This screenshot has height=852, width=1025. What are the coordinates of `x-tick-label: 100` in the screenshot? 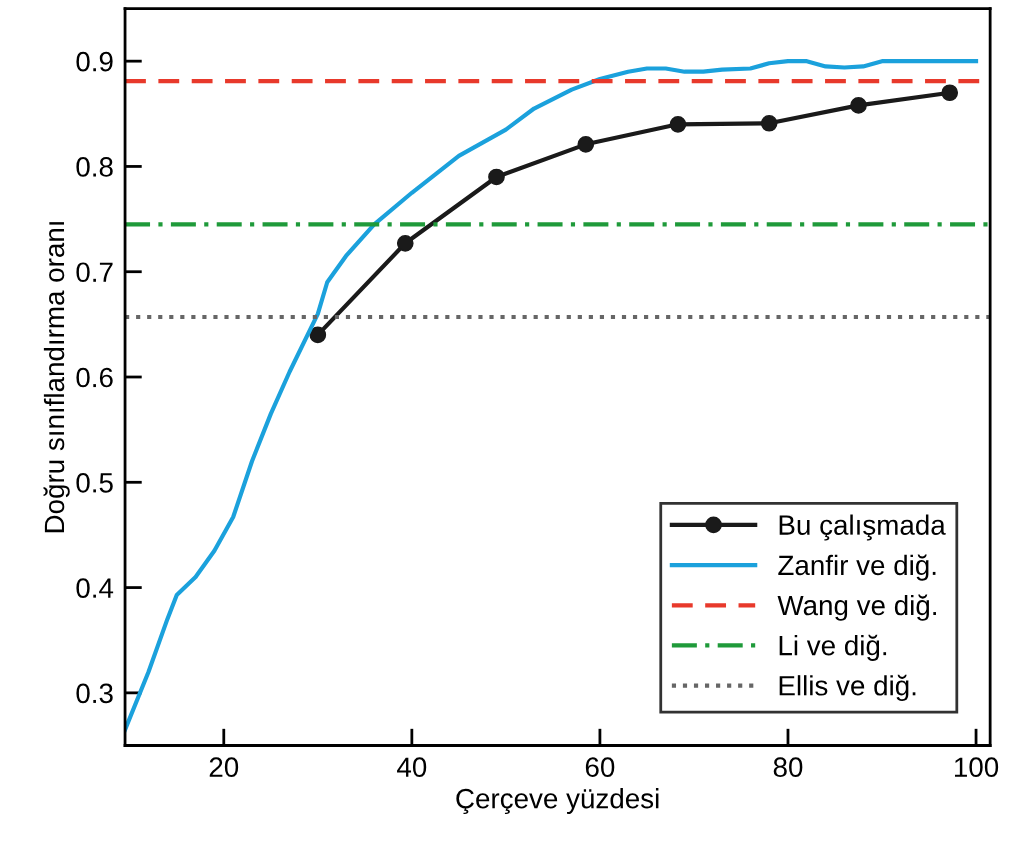 It's located at (976, 767).